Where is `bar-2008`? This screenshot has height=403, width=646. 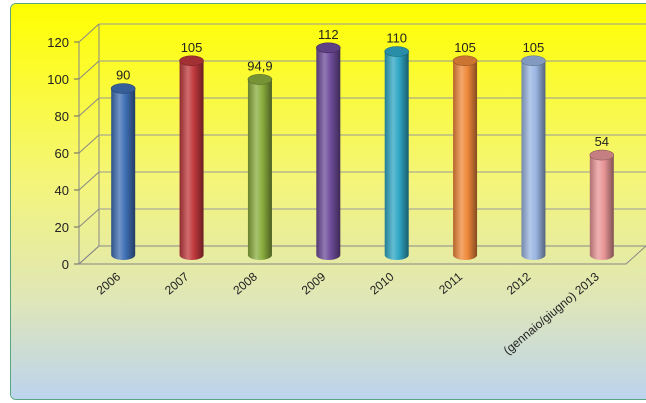 bar-2008 is located at coordinates (260, 167).